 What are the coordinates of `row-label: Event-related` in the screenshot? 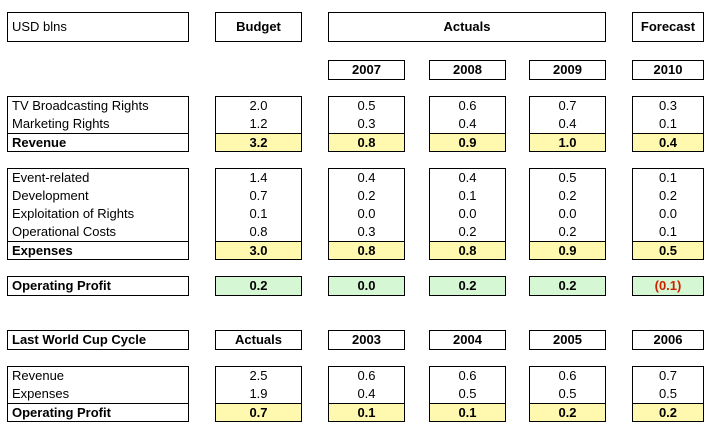 It's located at (51, 177).